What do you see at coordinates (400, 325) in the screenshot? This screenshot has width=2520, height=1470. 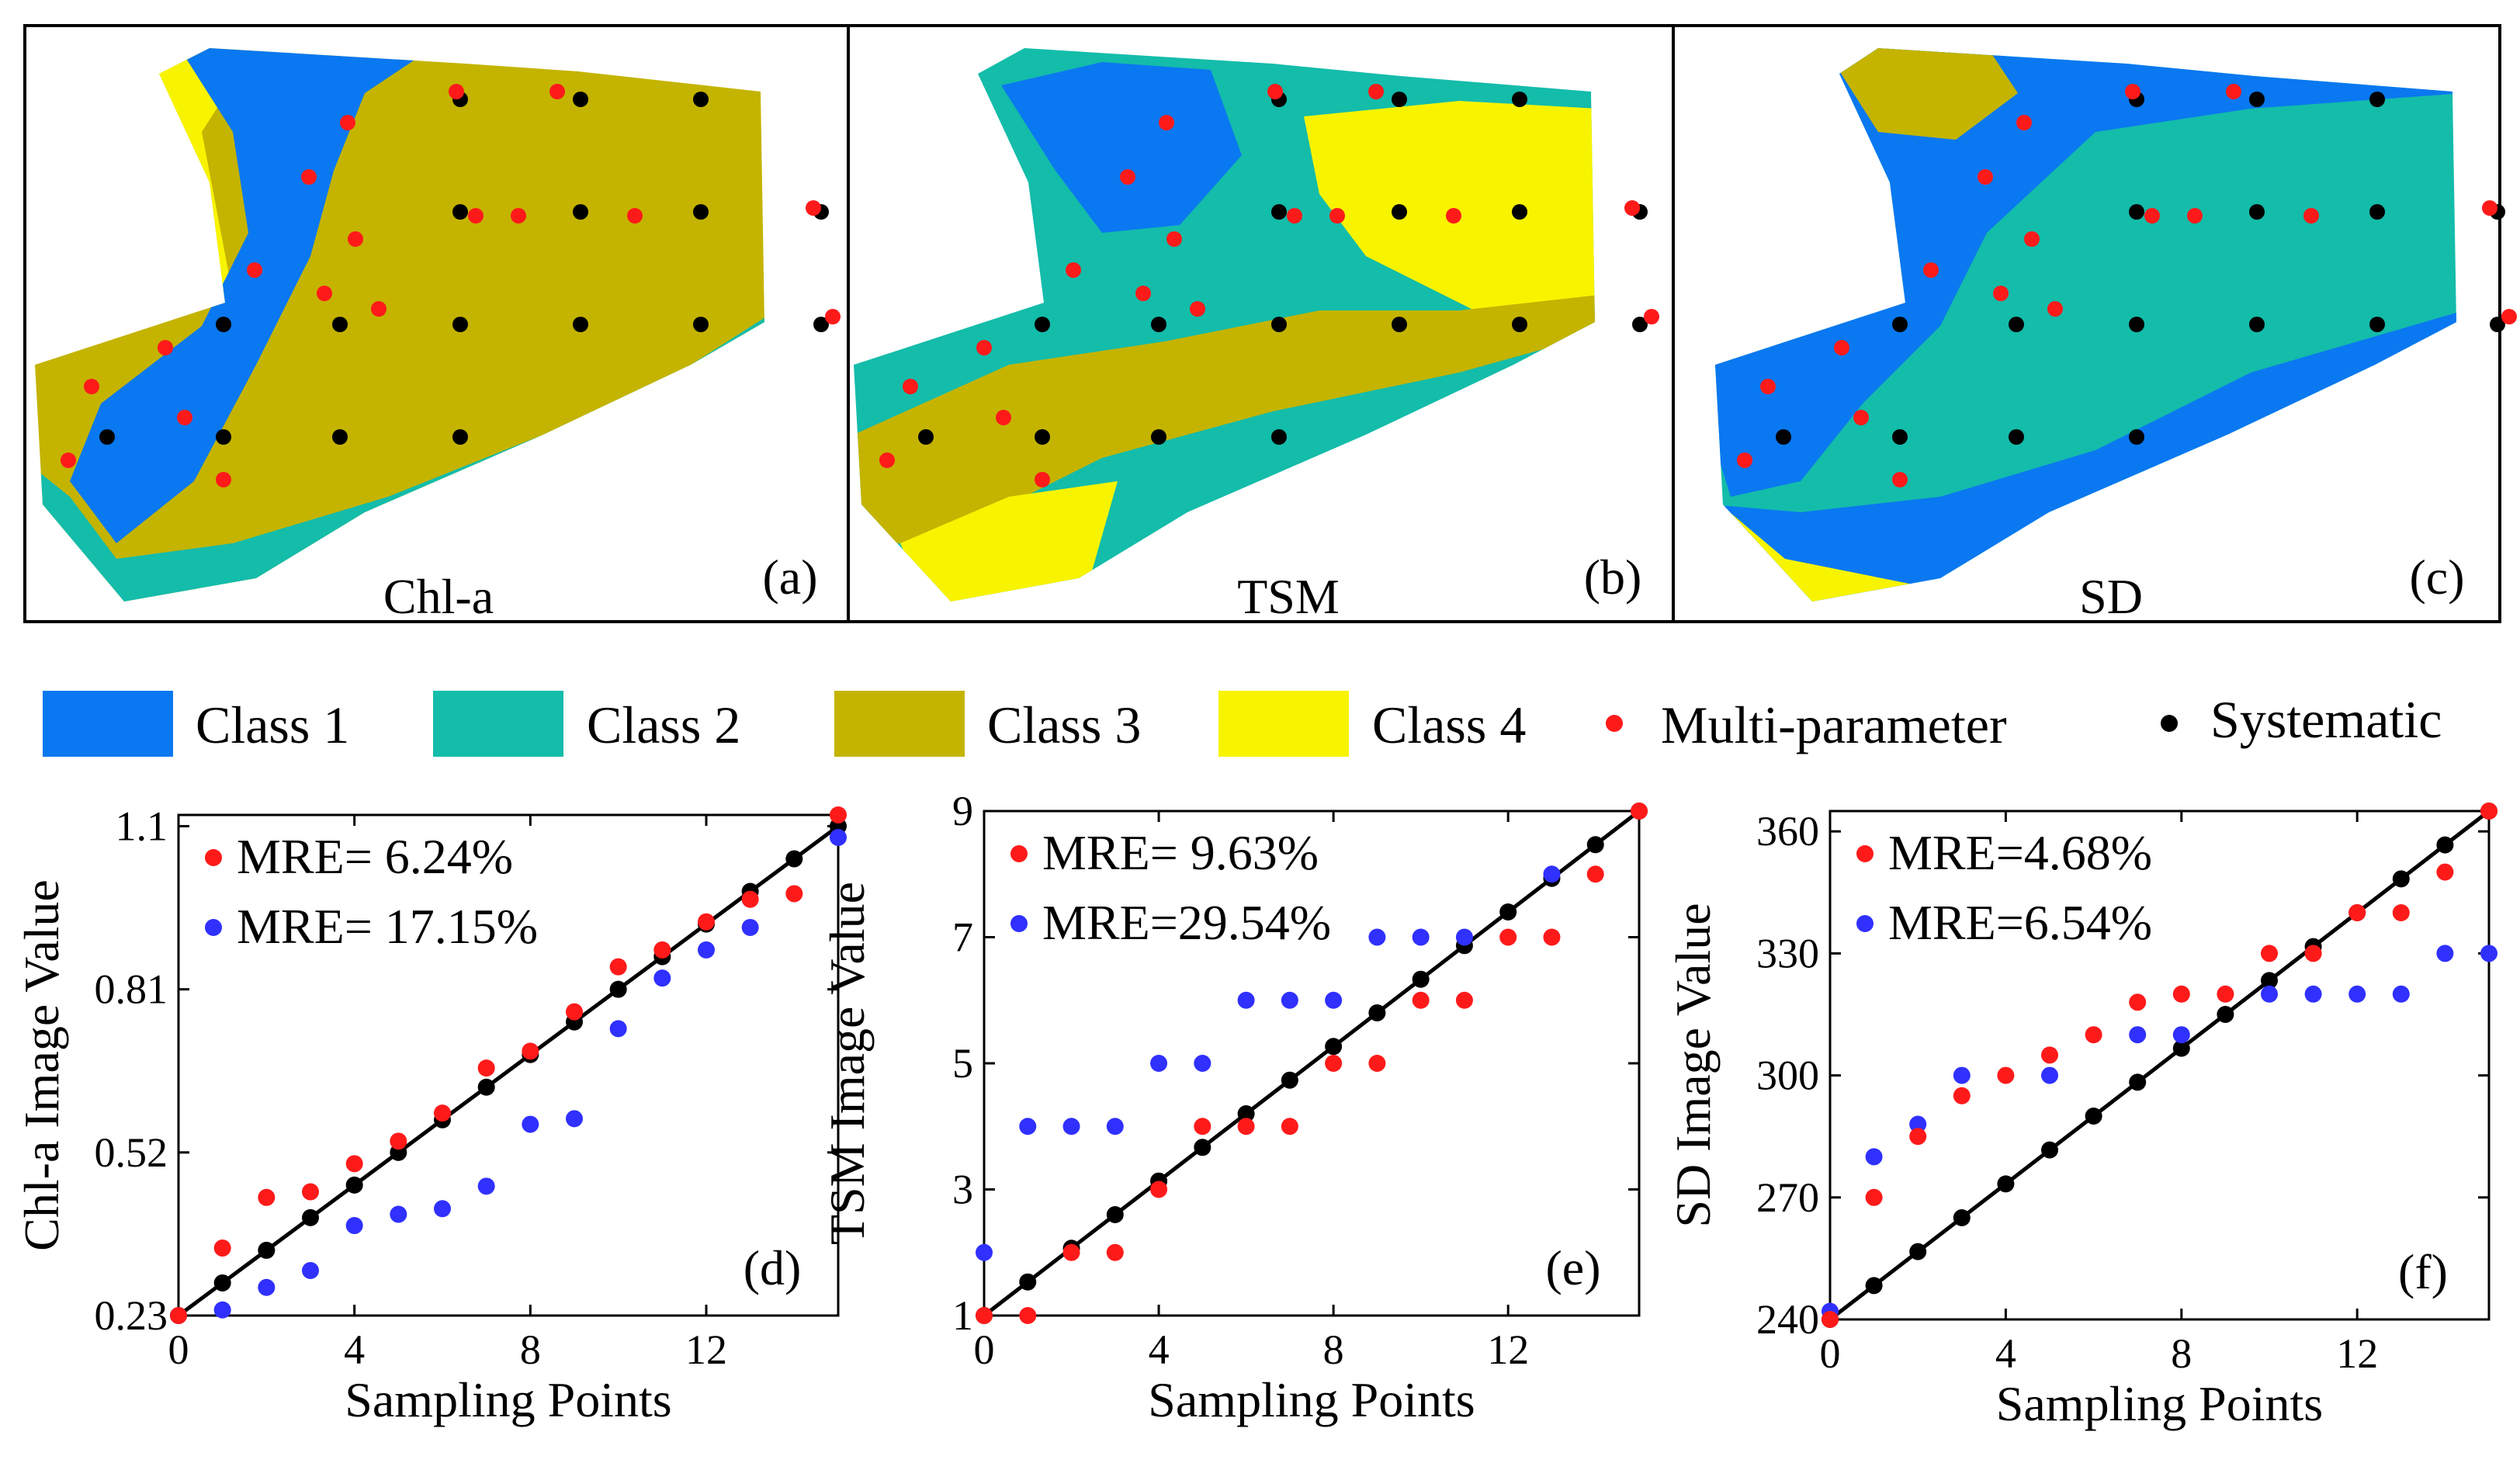 I see `lake-map-a` at bounding box center [400, 325].